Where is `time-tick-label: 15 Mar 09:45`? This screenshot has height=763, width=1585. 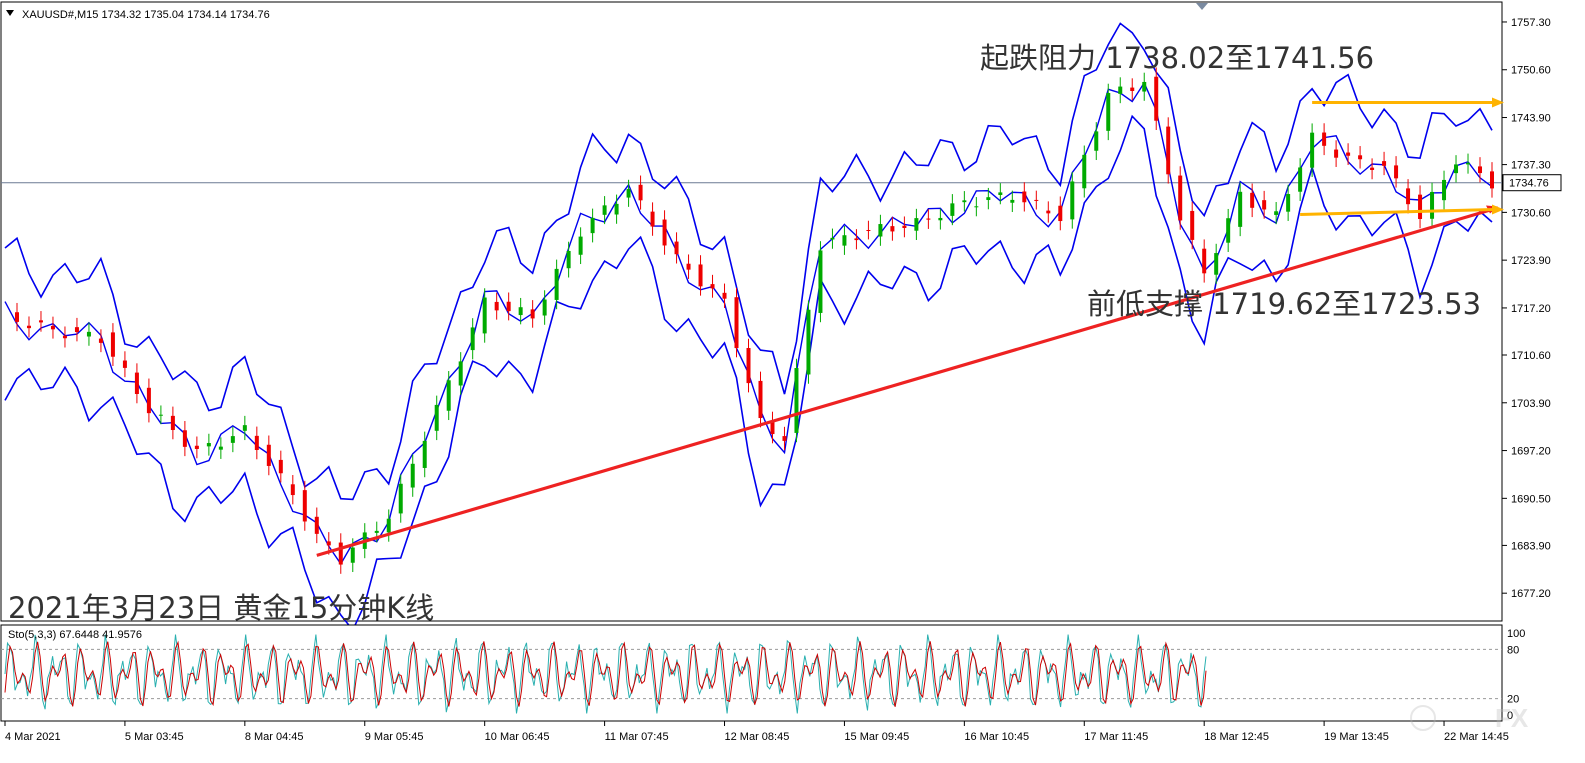 time-tick-label: 15 Mar 09:45 is located at coordinates (876, 737).